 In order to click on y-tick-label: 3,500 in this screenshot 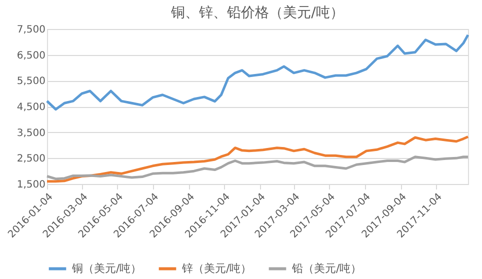, I will do `click(31, 133)`.